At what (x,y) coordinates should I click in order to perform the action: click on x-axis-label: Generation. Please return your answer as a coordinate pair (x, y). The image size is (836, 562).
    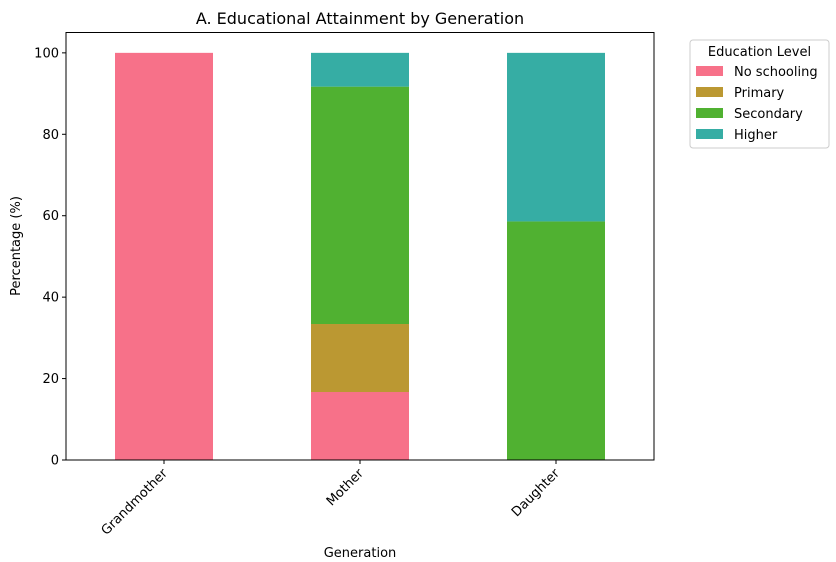
    Looking at the image, I should click on (360, 553).